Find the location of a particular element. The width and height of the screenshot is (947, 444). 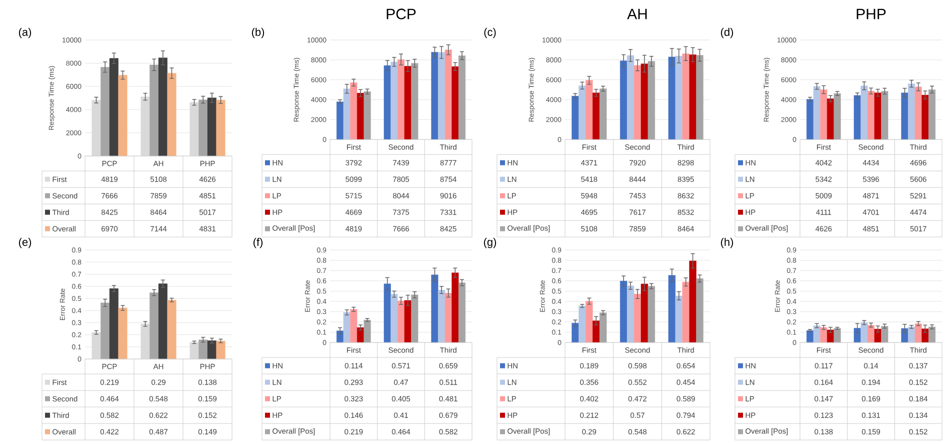

chart-title: AH is located at coordinates (637, 14).